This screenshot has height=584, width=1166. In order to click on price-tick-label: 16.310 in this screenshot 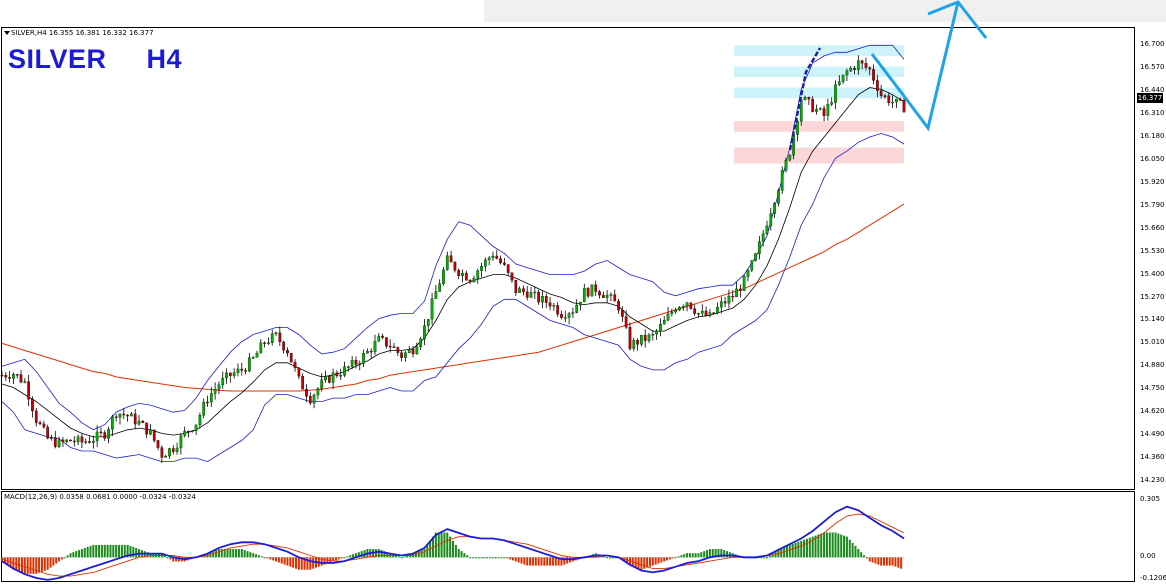, I will do `click(1152, 113)`.